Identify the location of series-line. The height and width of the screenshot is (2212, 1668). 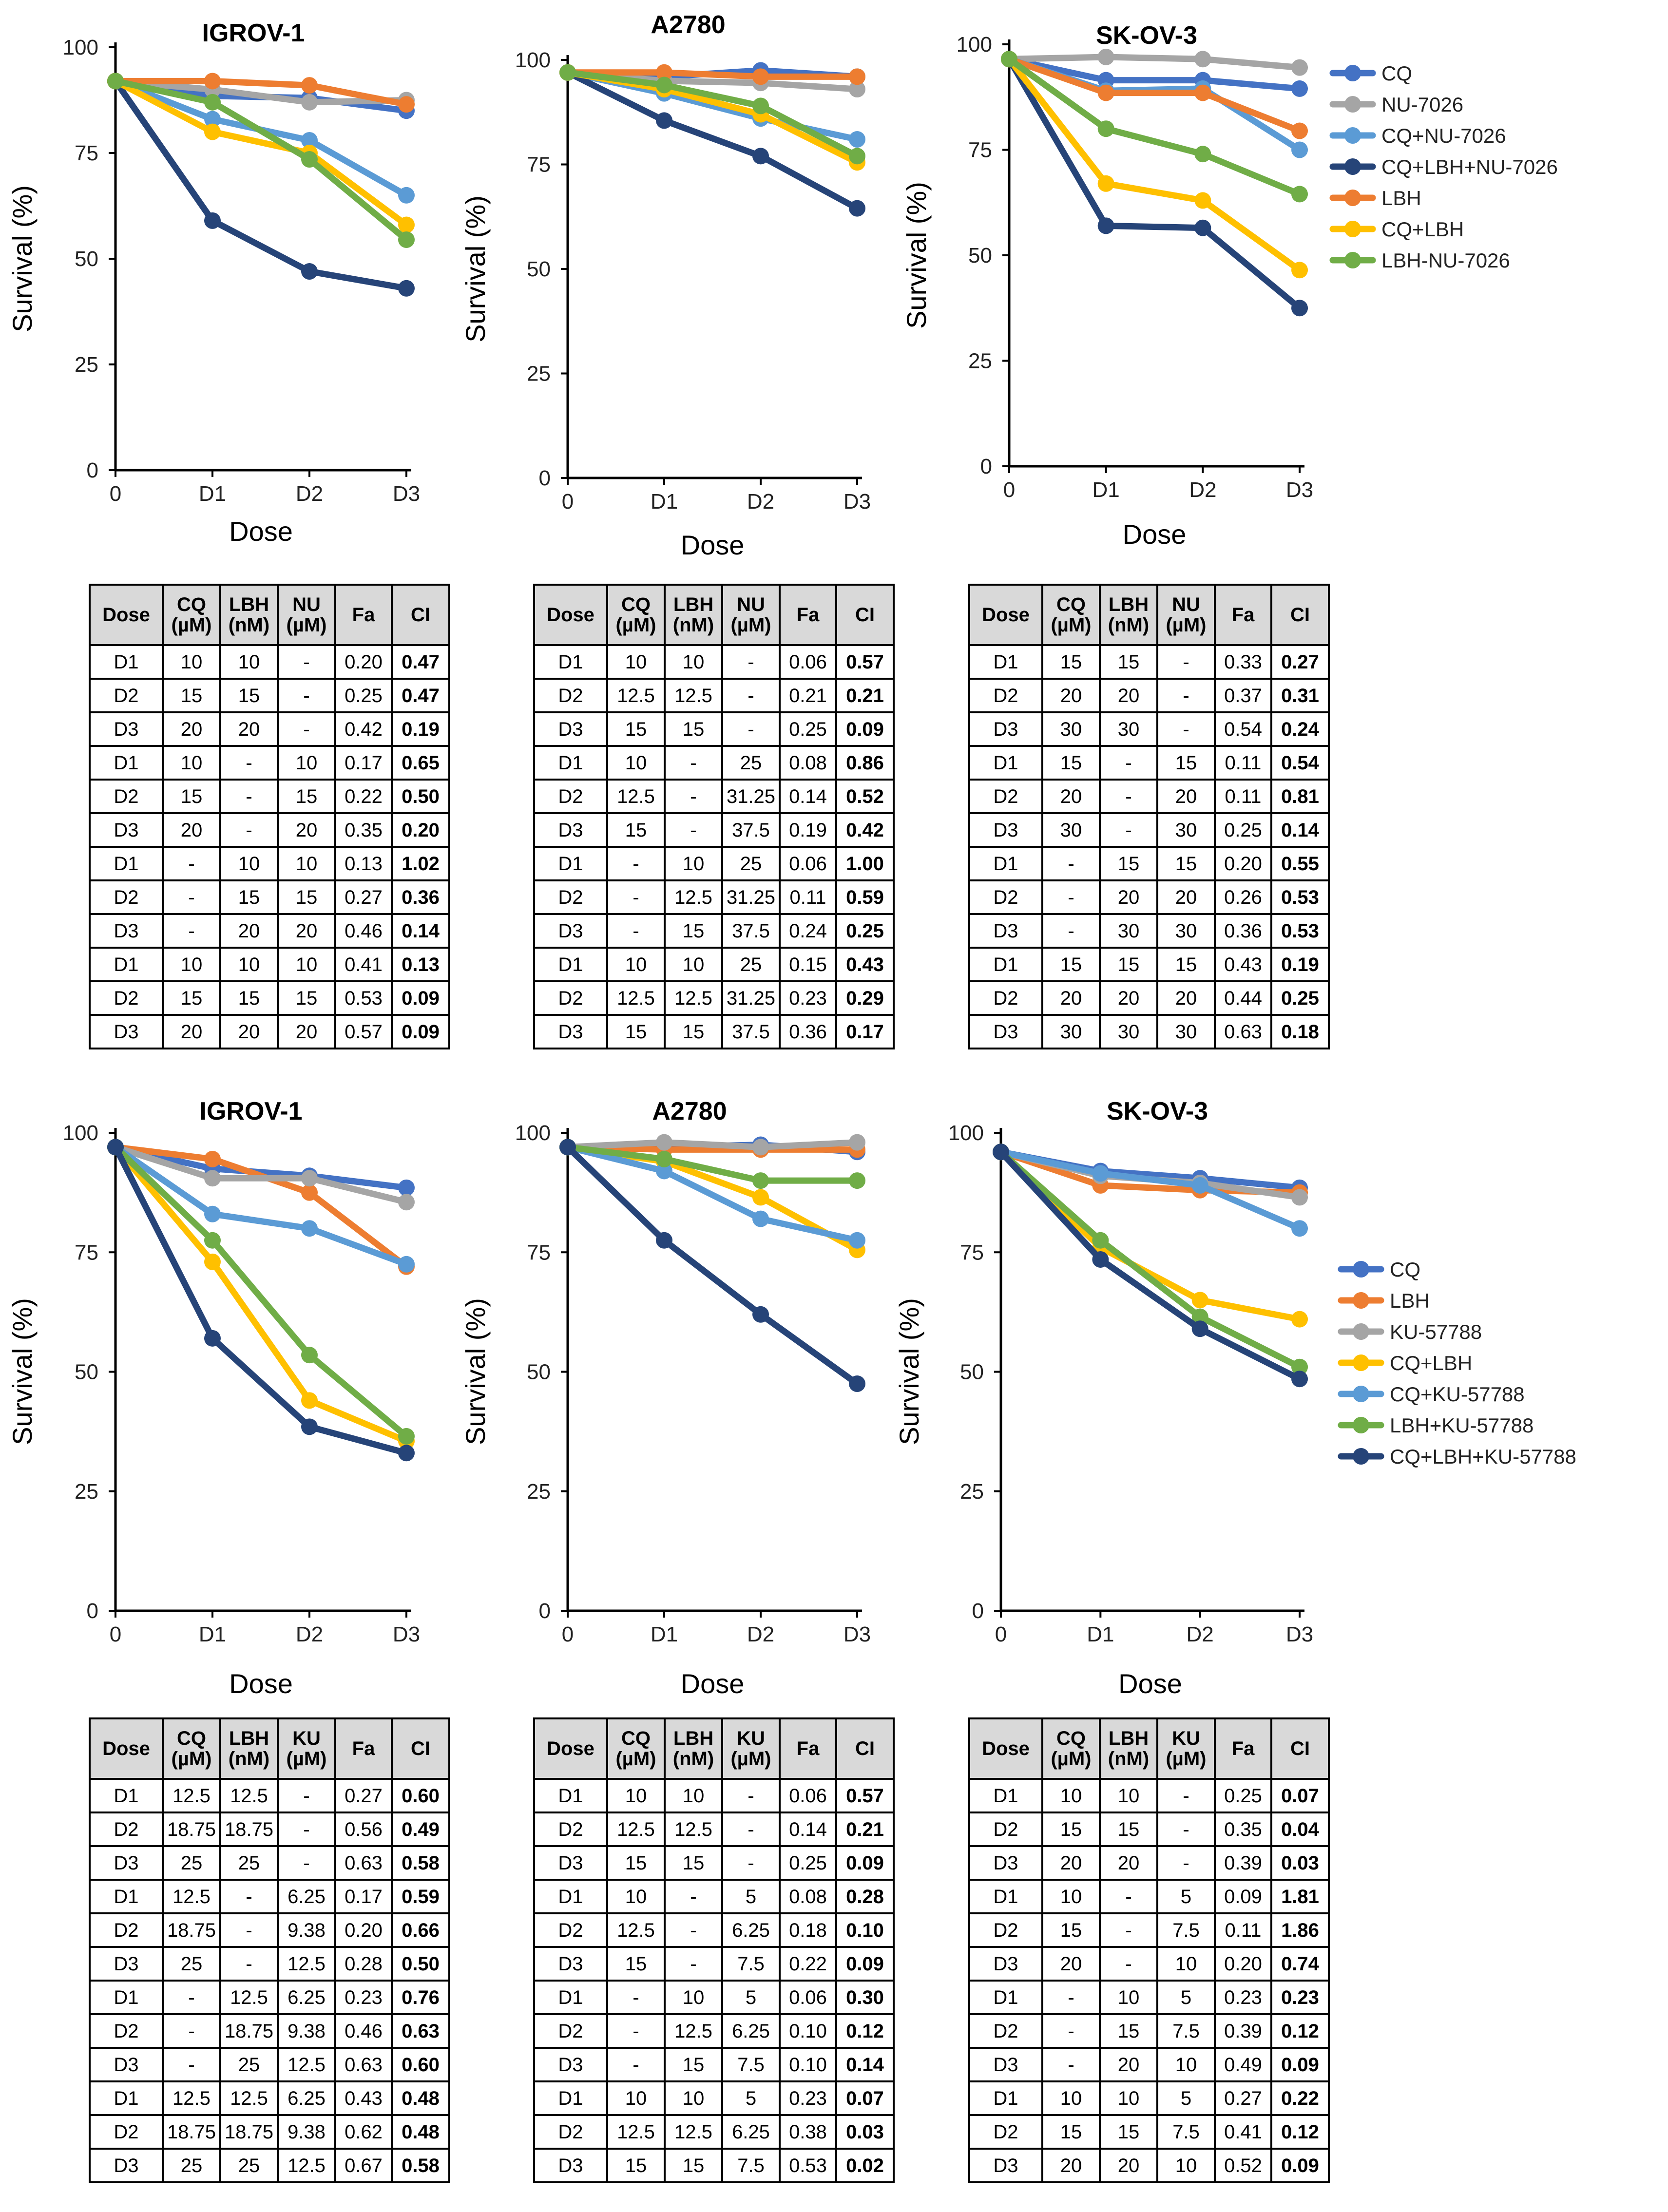
(712, 1266).